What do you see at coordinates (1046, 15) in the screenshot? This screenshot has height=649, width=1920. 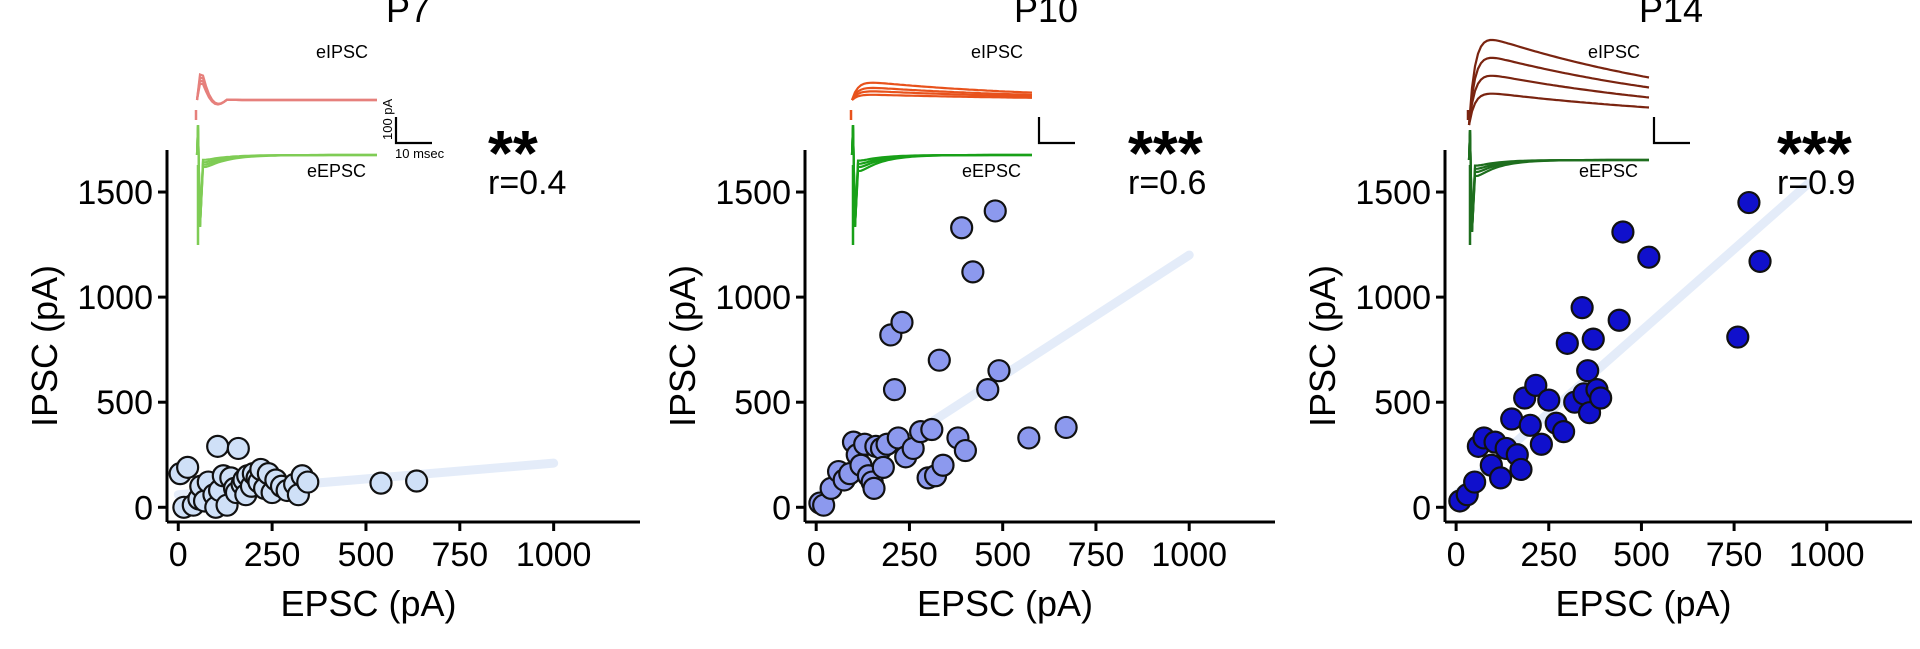 I see `panel-title: P10` at bounding box center [1046, 15].